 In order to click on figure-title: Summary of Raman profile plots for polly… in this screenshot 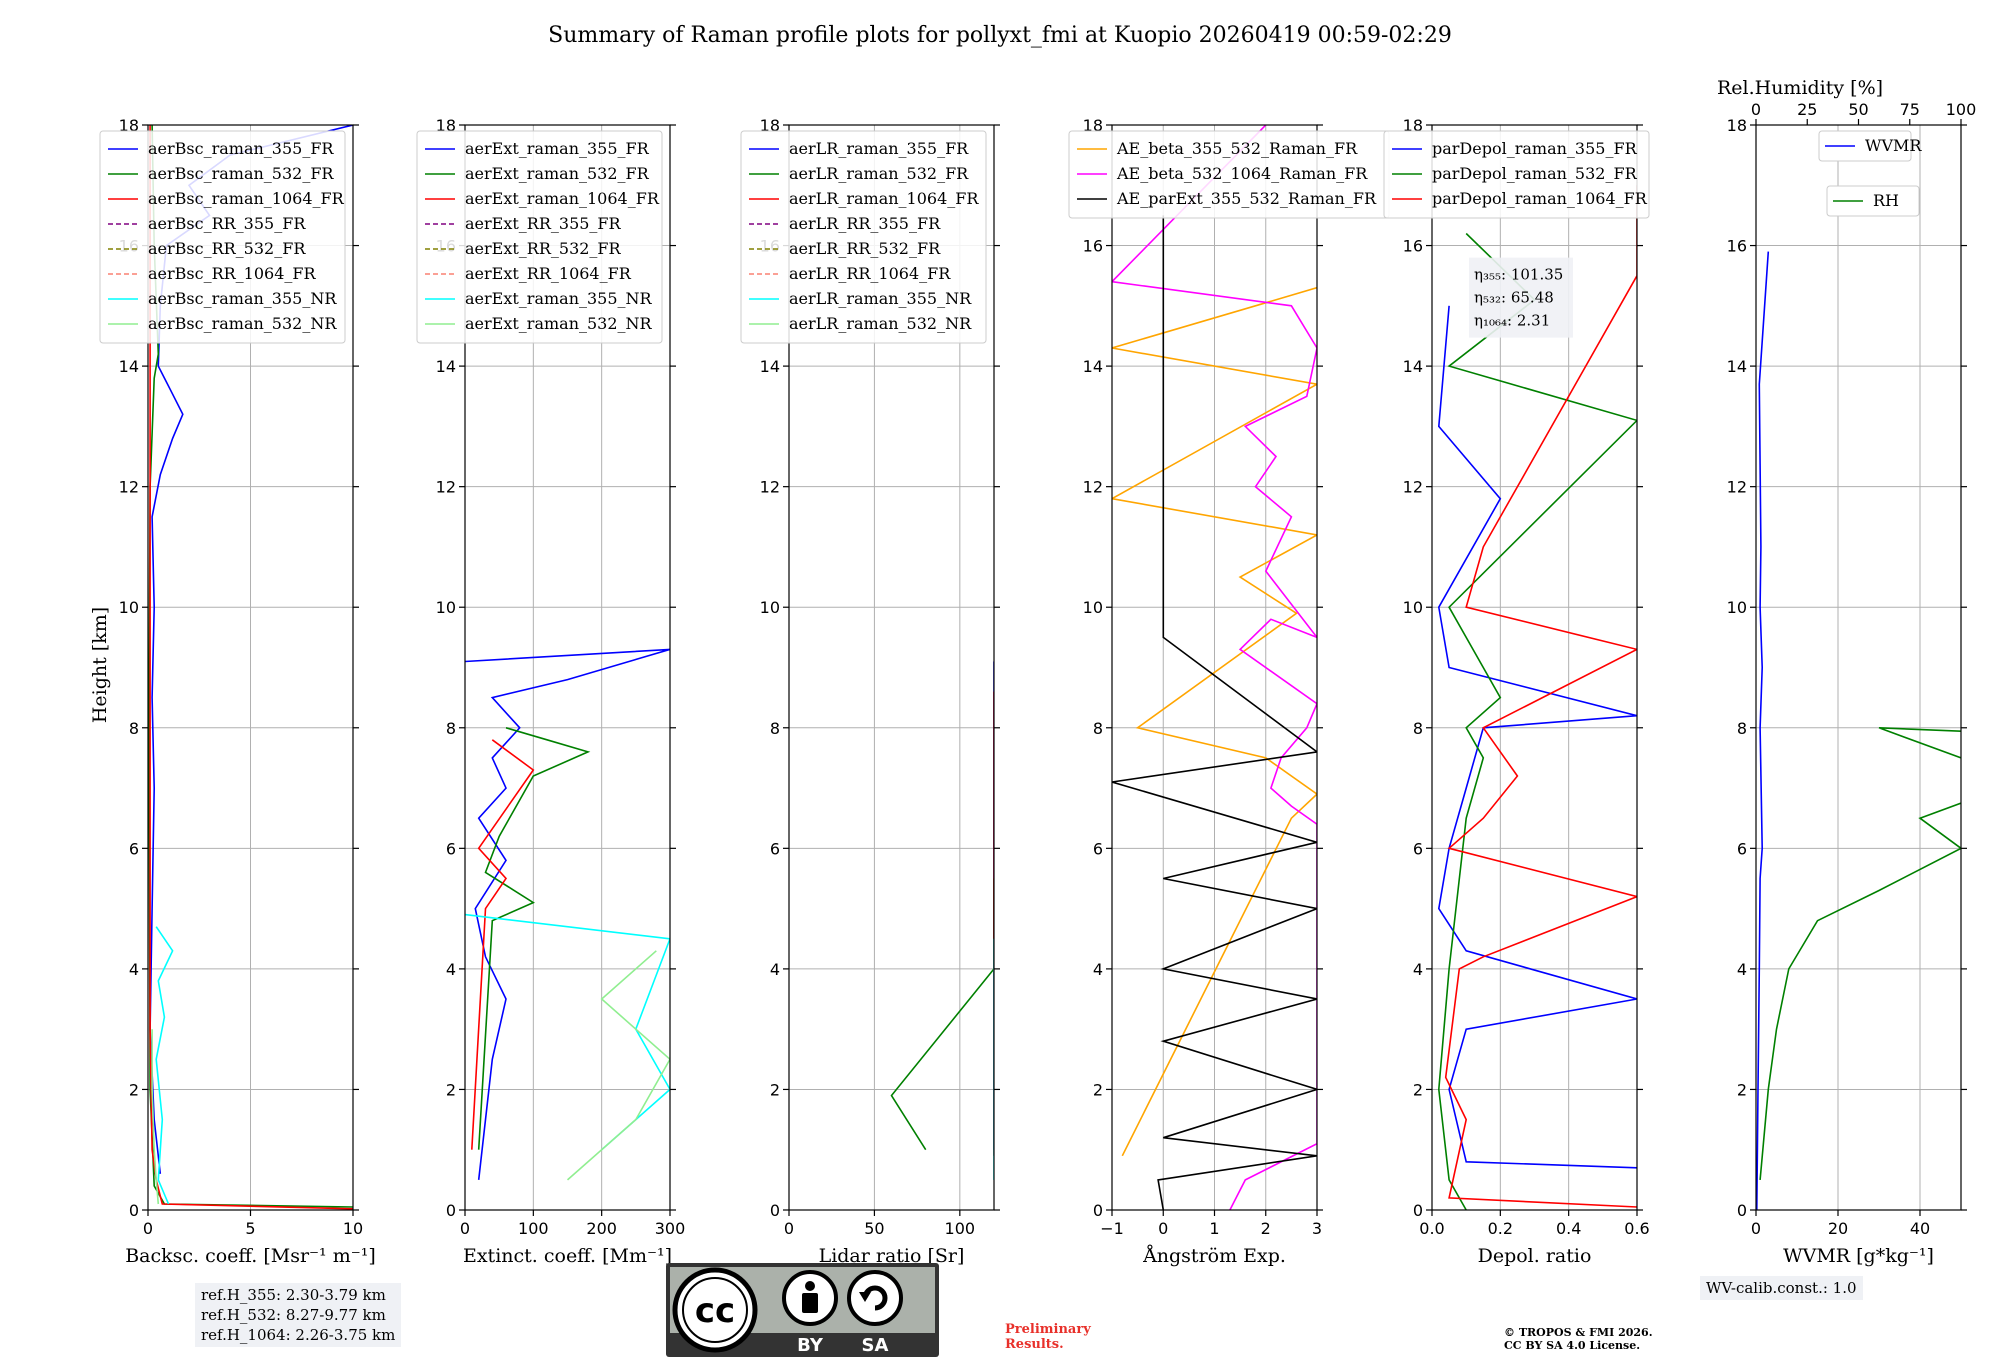, I will do `click(1000, 35)`.